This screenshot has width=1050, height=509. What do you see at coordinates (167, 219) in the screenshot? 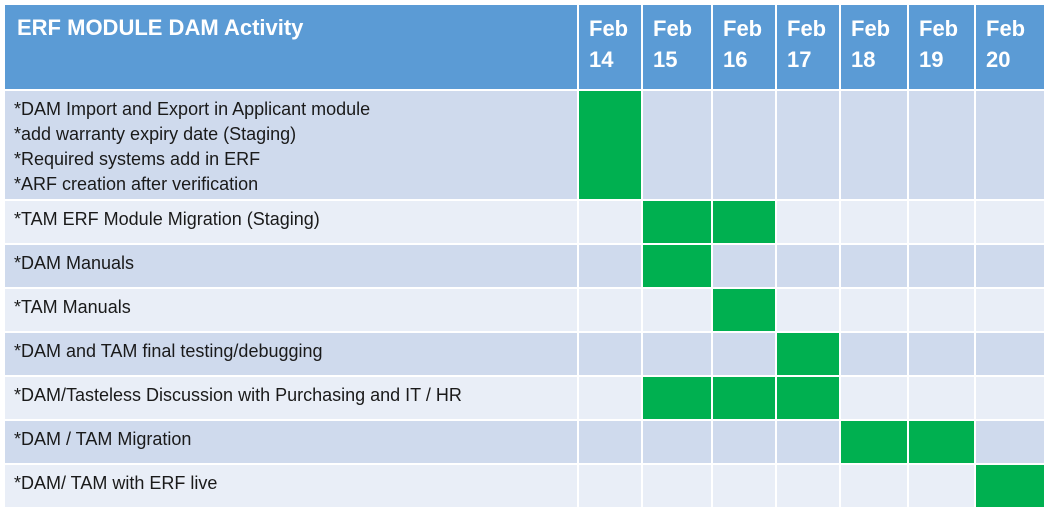
I see `task-label-line: *TAM ERF Module Migration (Staging)` at bounding box center [167, 219].